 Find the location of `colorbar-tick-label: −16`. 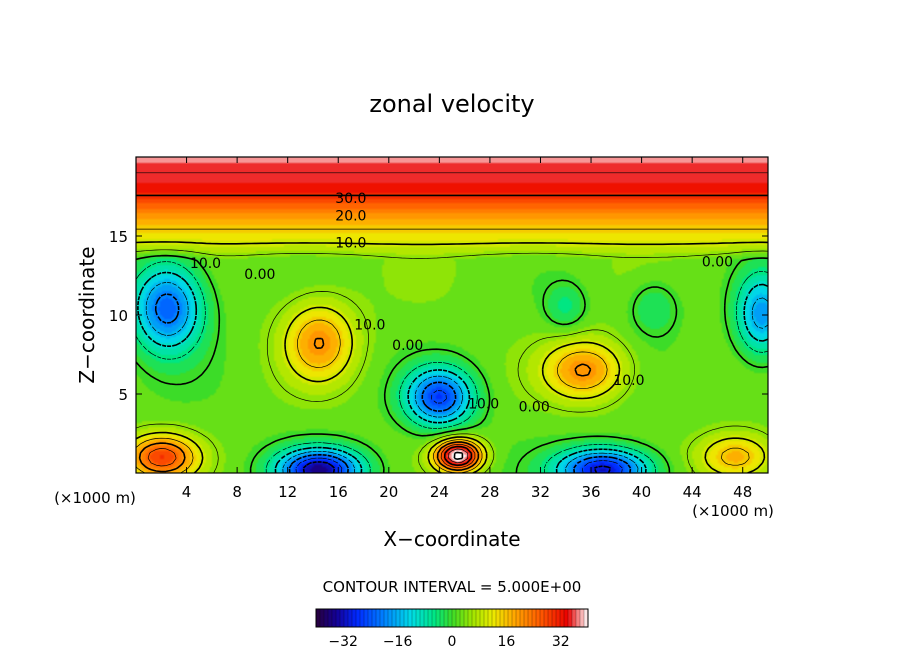

colorbar-tick-label: −16 is located at coordinates (398, 642).